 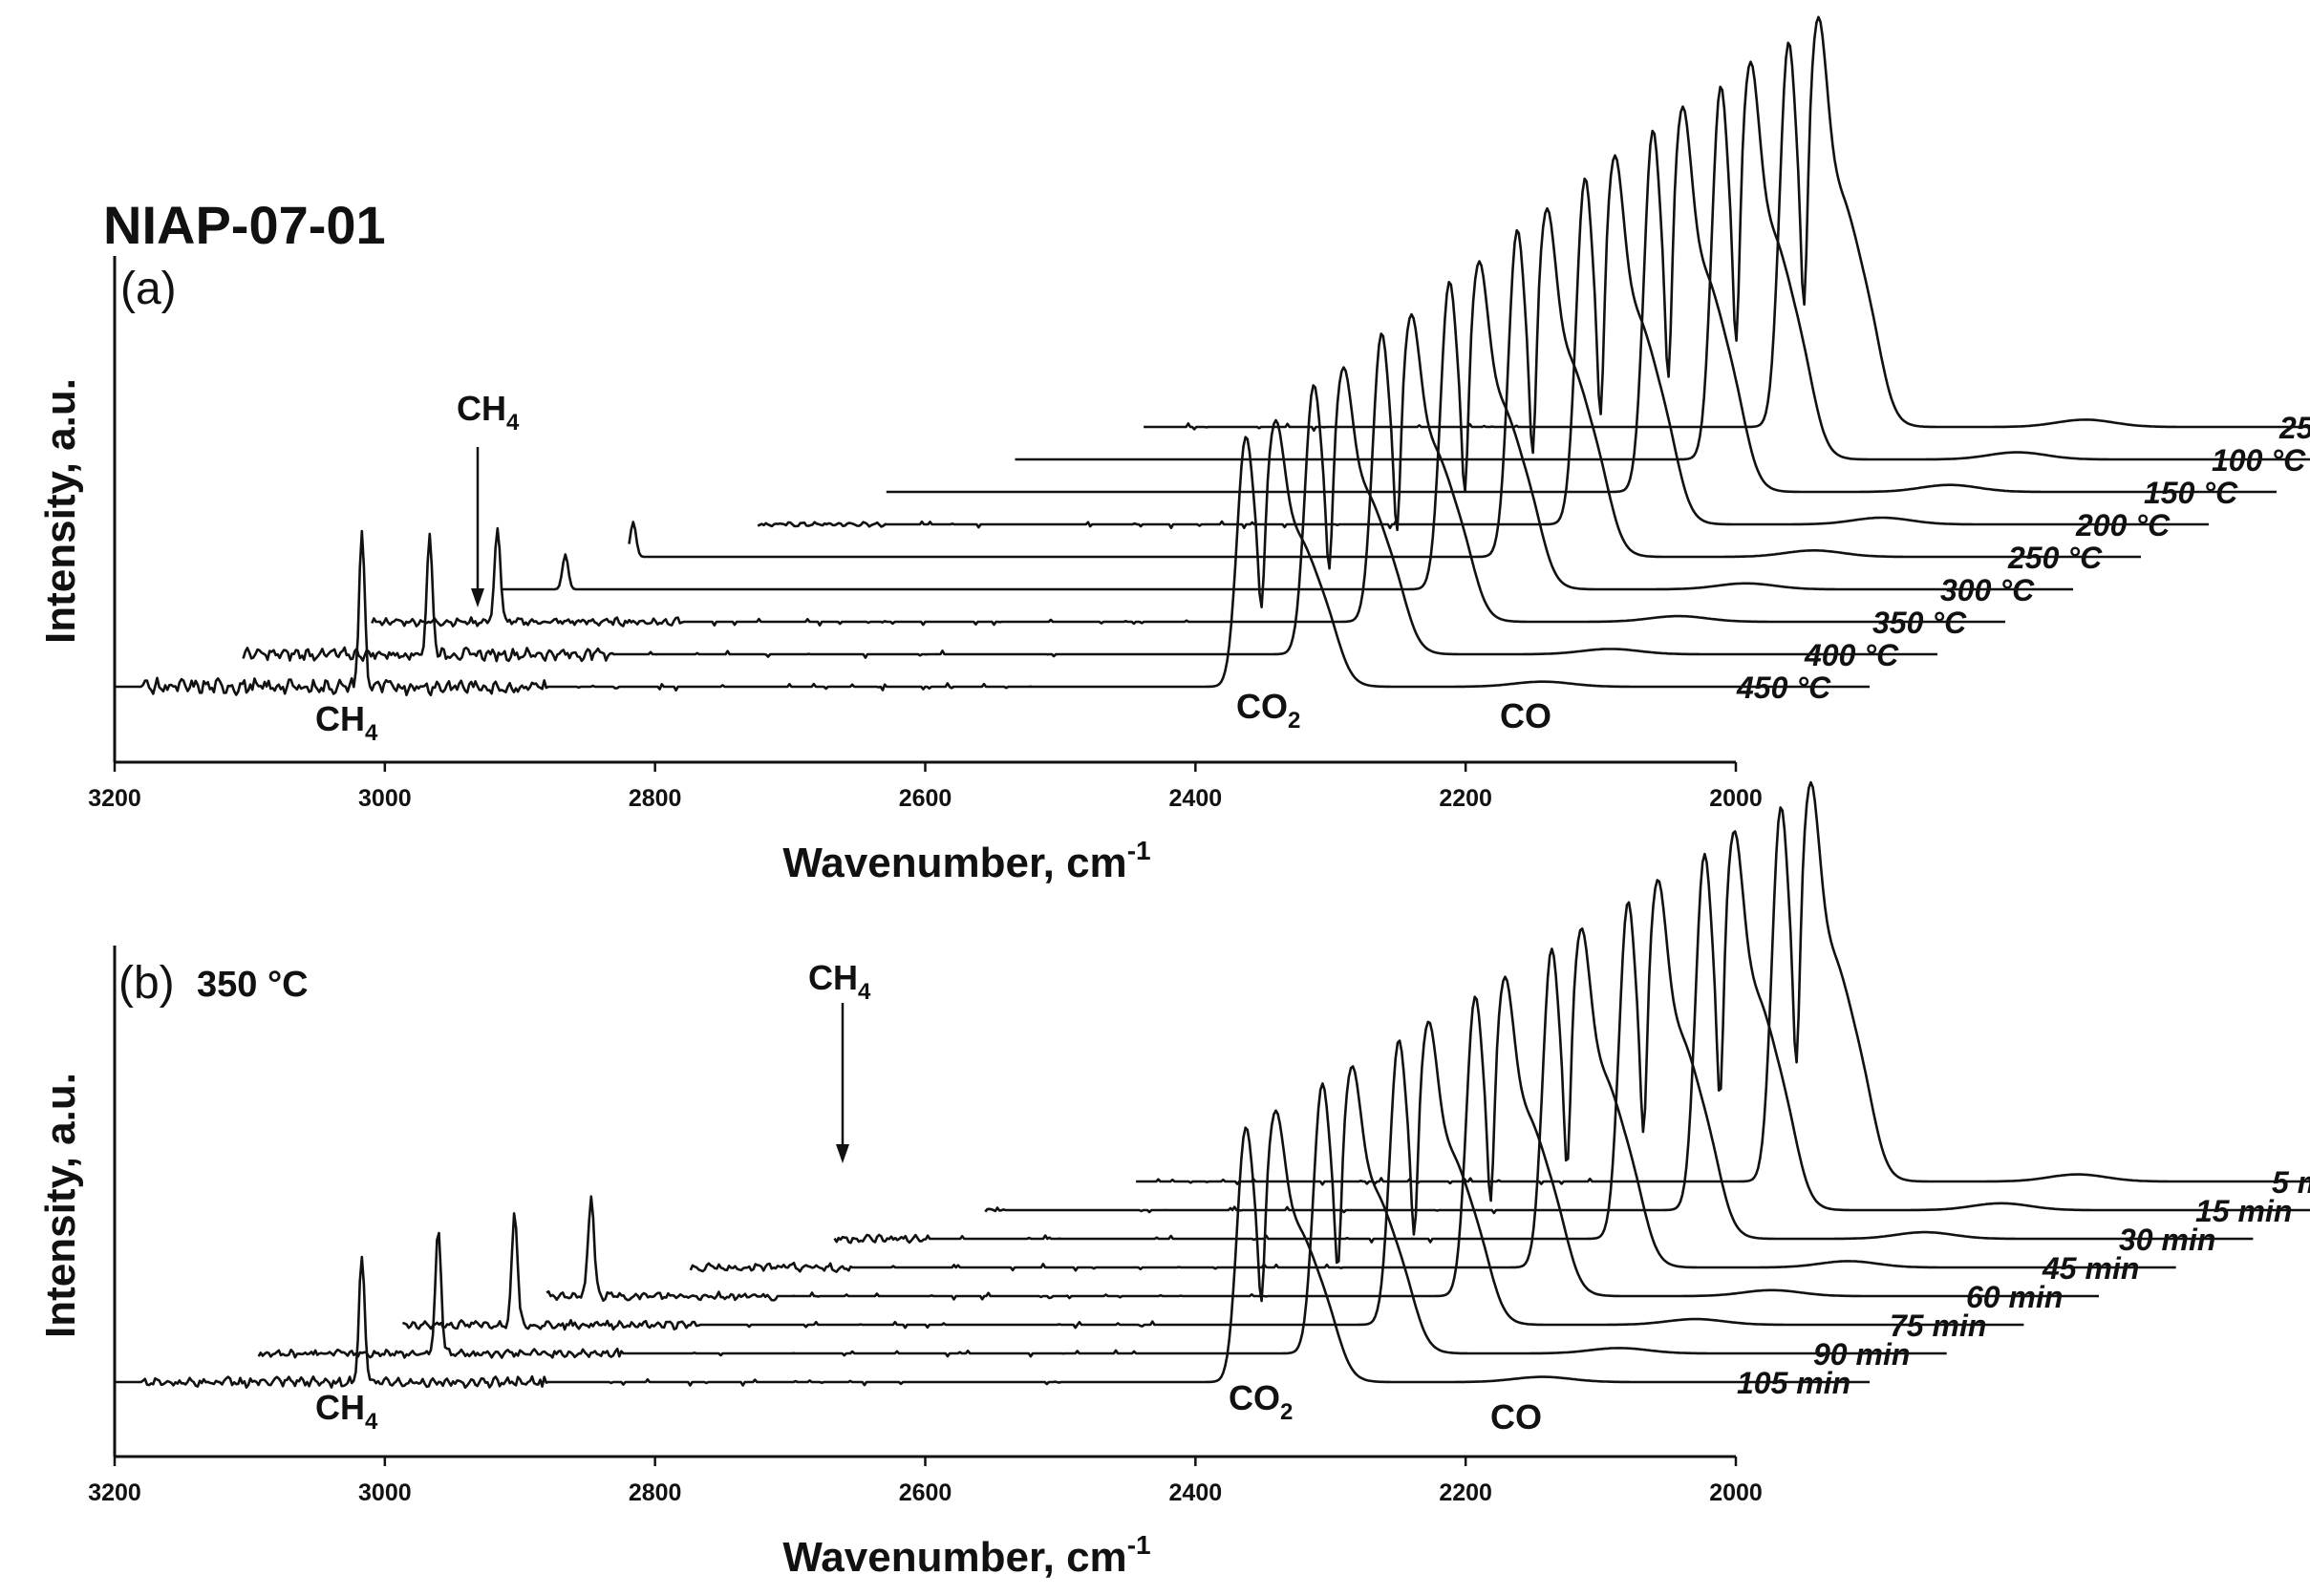 What do you see at coordinates (842, 1153) in the screenshot?
I see `panel-b-ch4-arrow-head` at bounding box center [842, 1153].